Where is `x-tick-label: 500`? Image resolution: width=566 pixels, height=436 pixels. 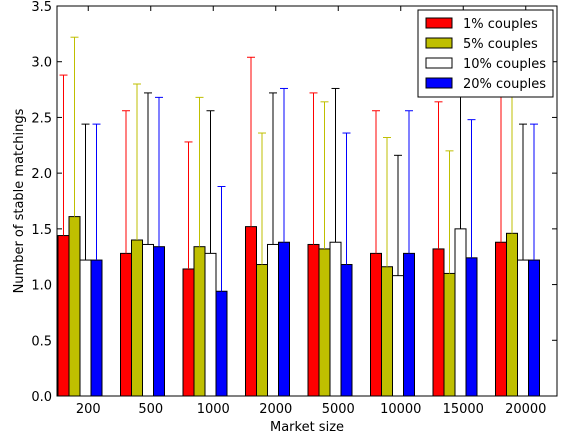 x-tick-label: 500 is located at coordinates (150, 409).